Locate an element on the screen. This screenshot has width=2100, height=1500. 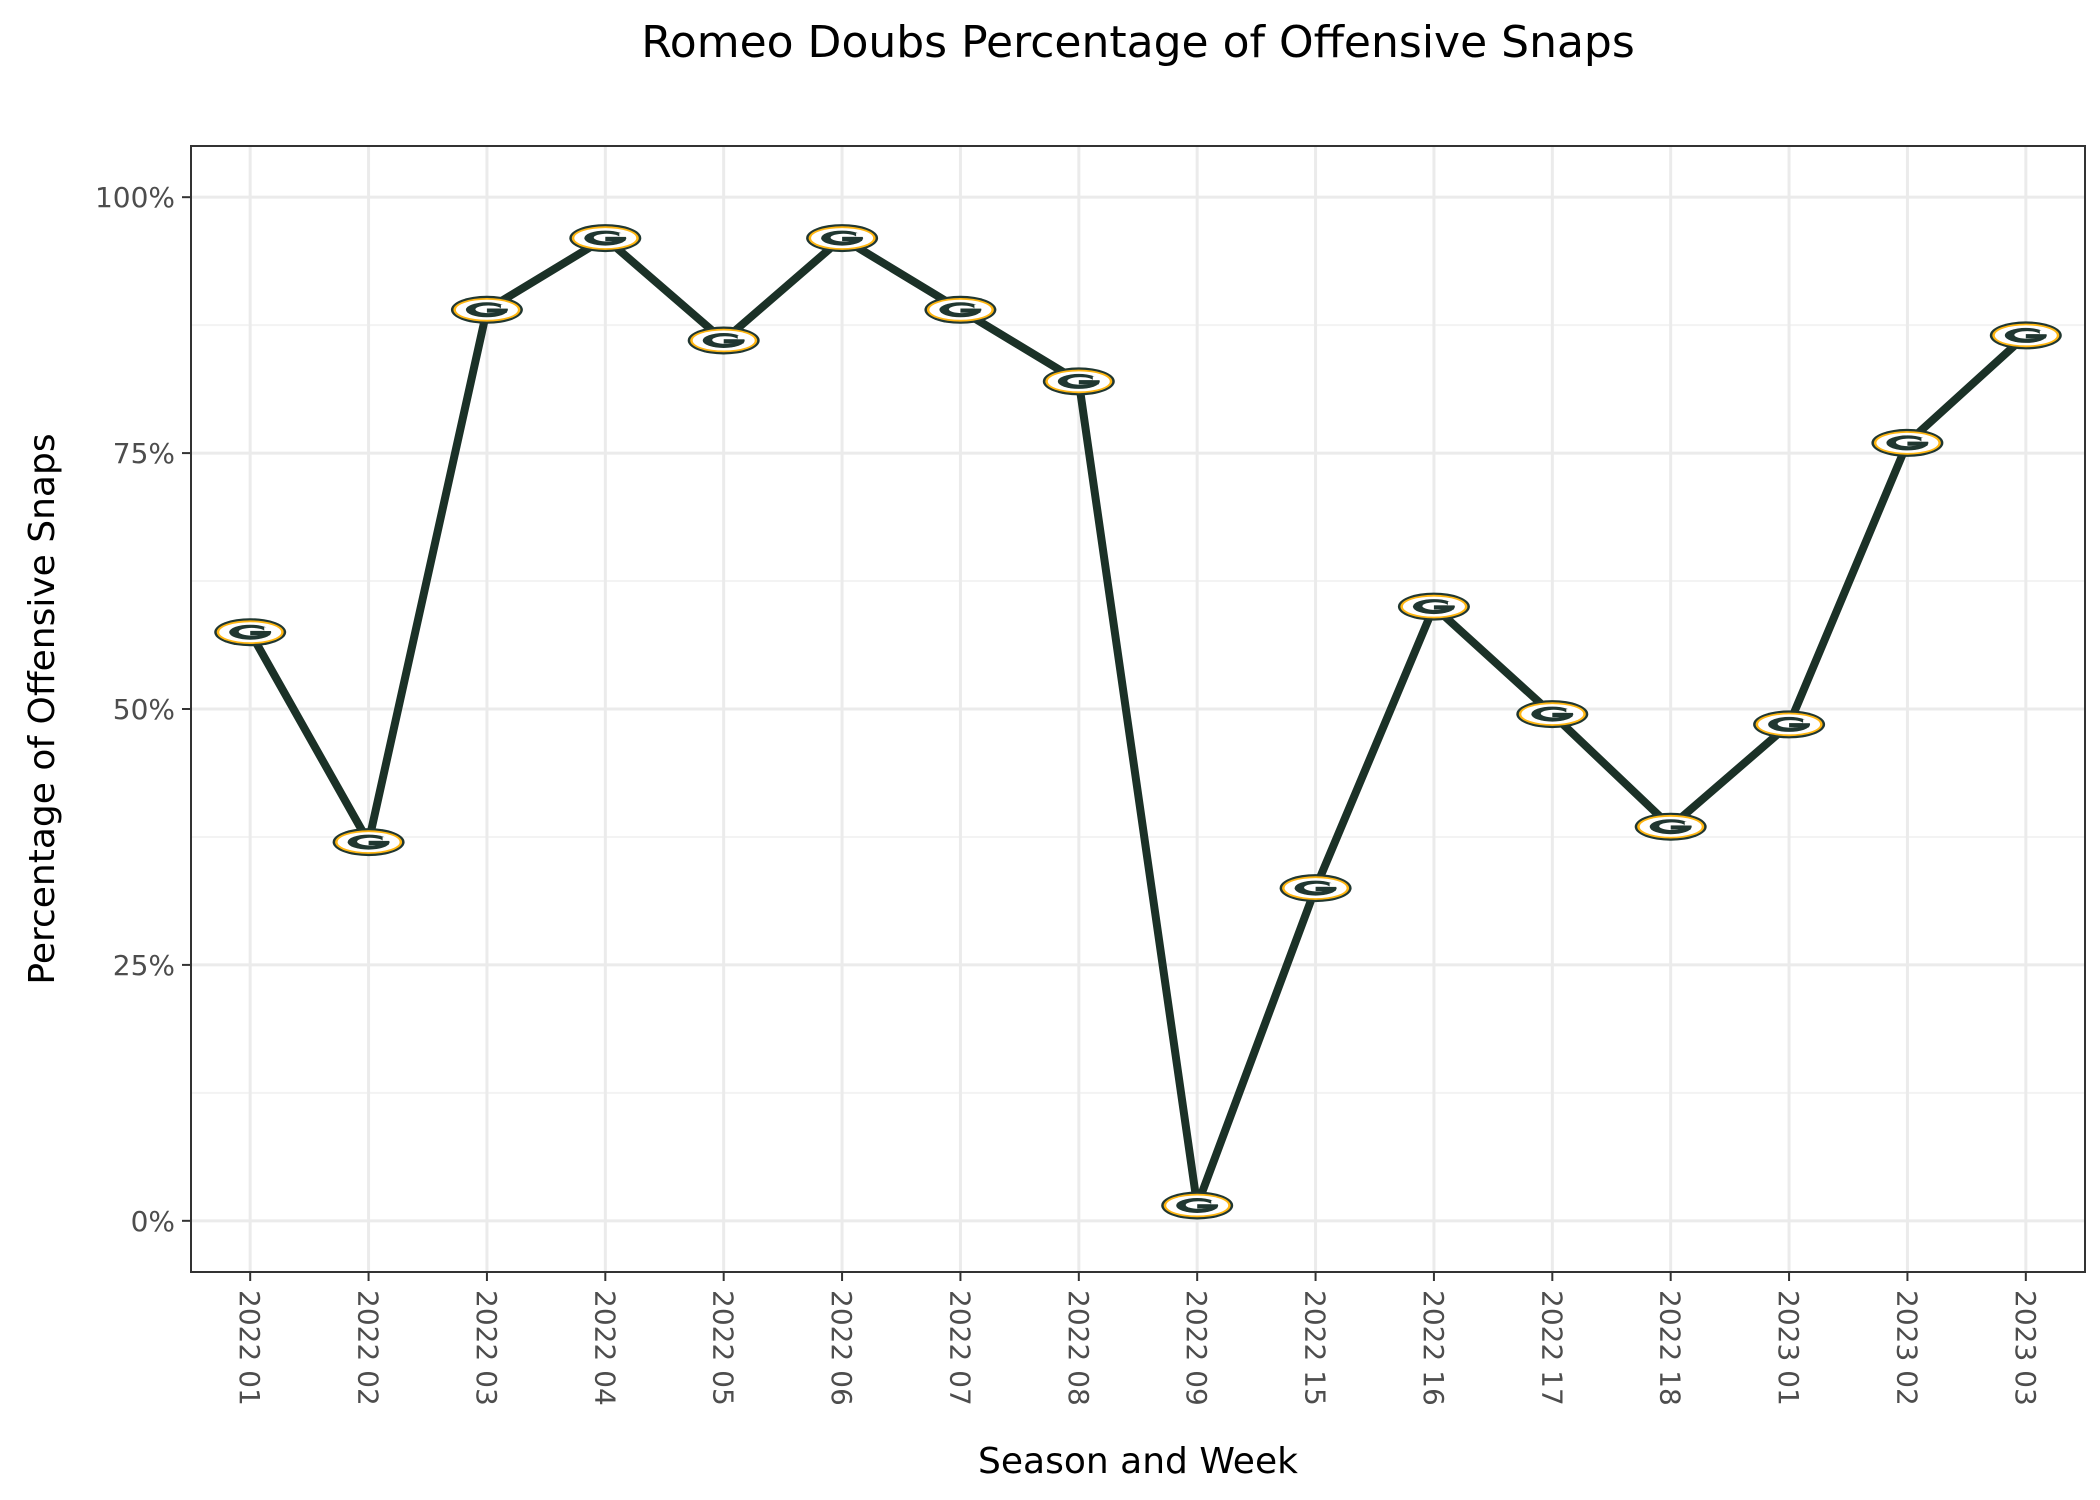
x-tick-label: 2023 03 is located at coordinates (2025, 1348).